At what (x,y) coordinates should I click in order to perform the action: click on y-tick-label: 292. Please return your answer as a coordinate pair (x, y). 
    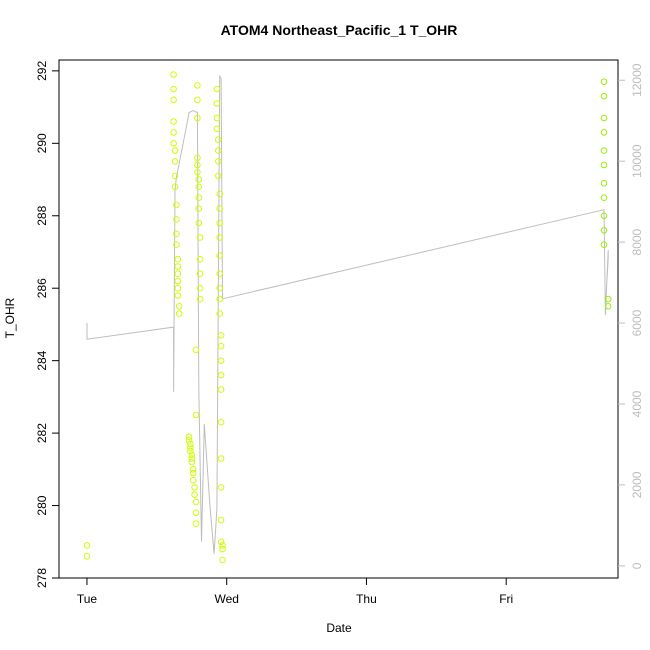
    Looking at the image, I should click on (42, 71).